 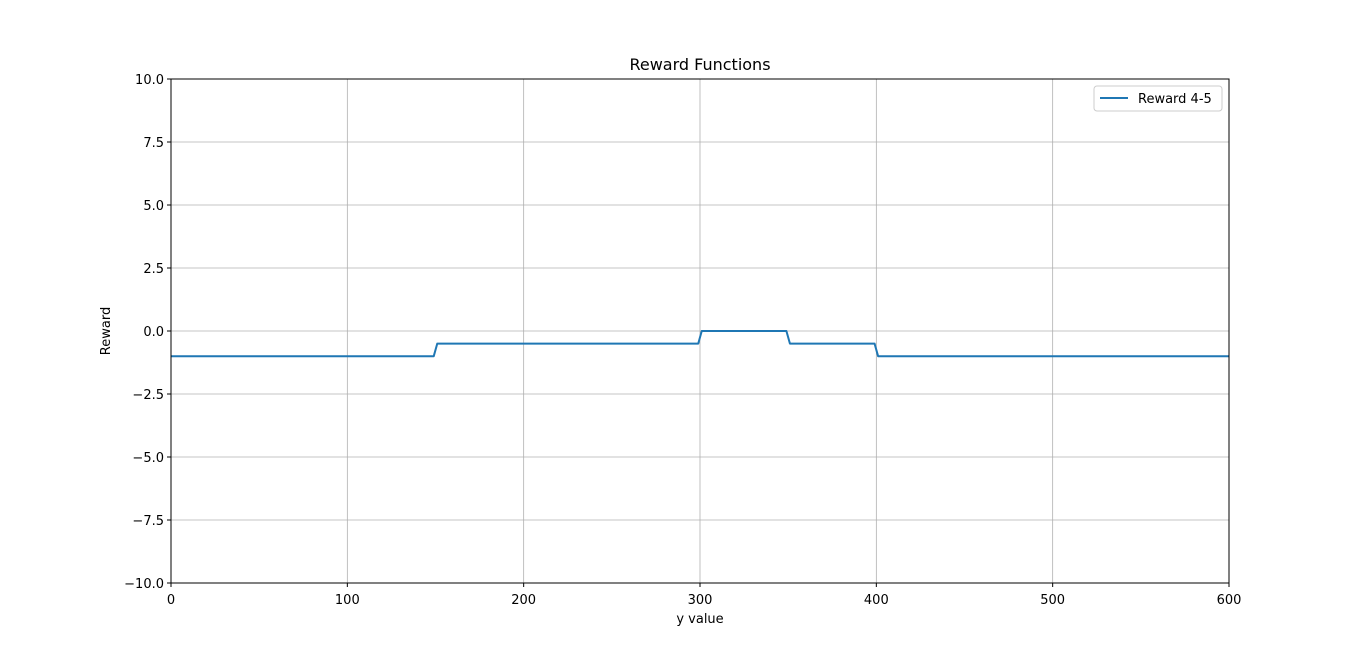 What do you see at coordinates (699, 619) in the screenshot?
I see `x-axis-label: y value` at bounding box center [699, 619].